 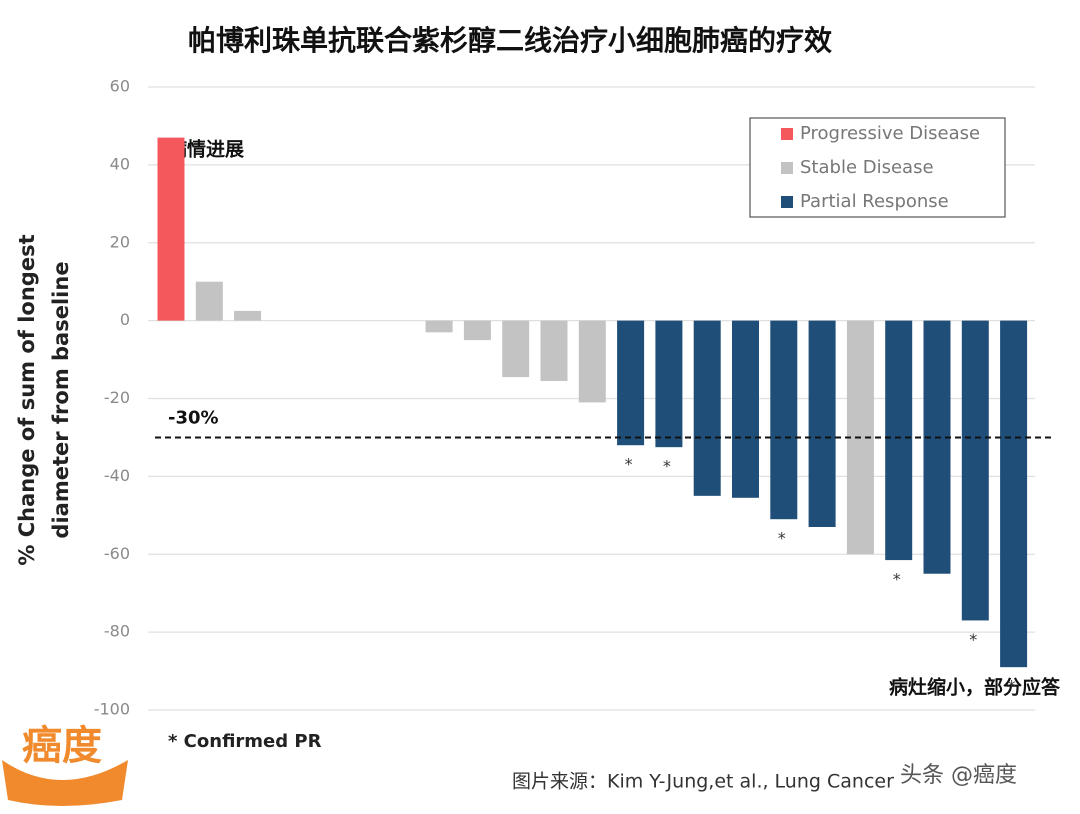 I want to click on logo-text: 癌度, so click(x=62, y=746).